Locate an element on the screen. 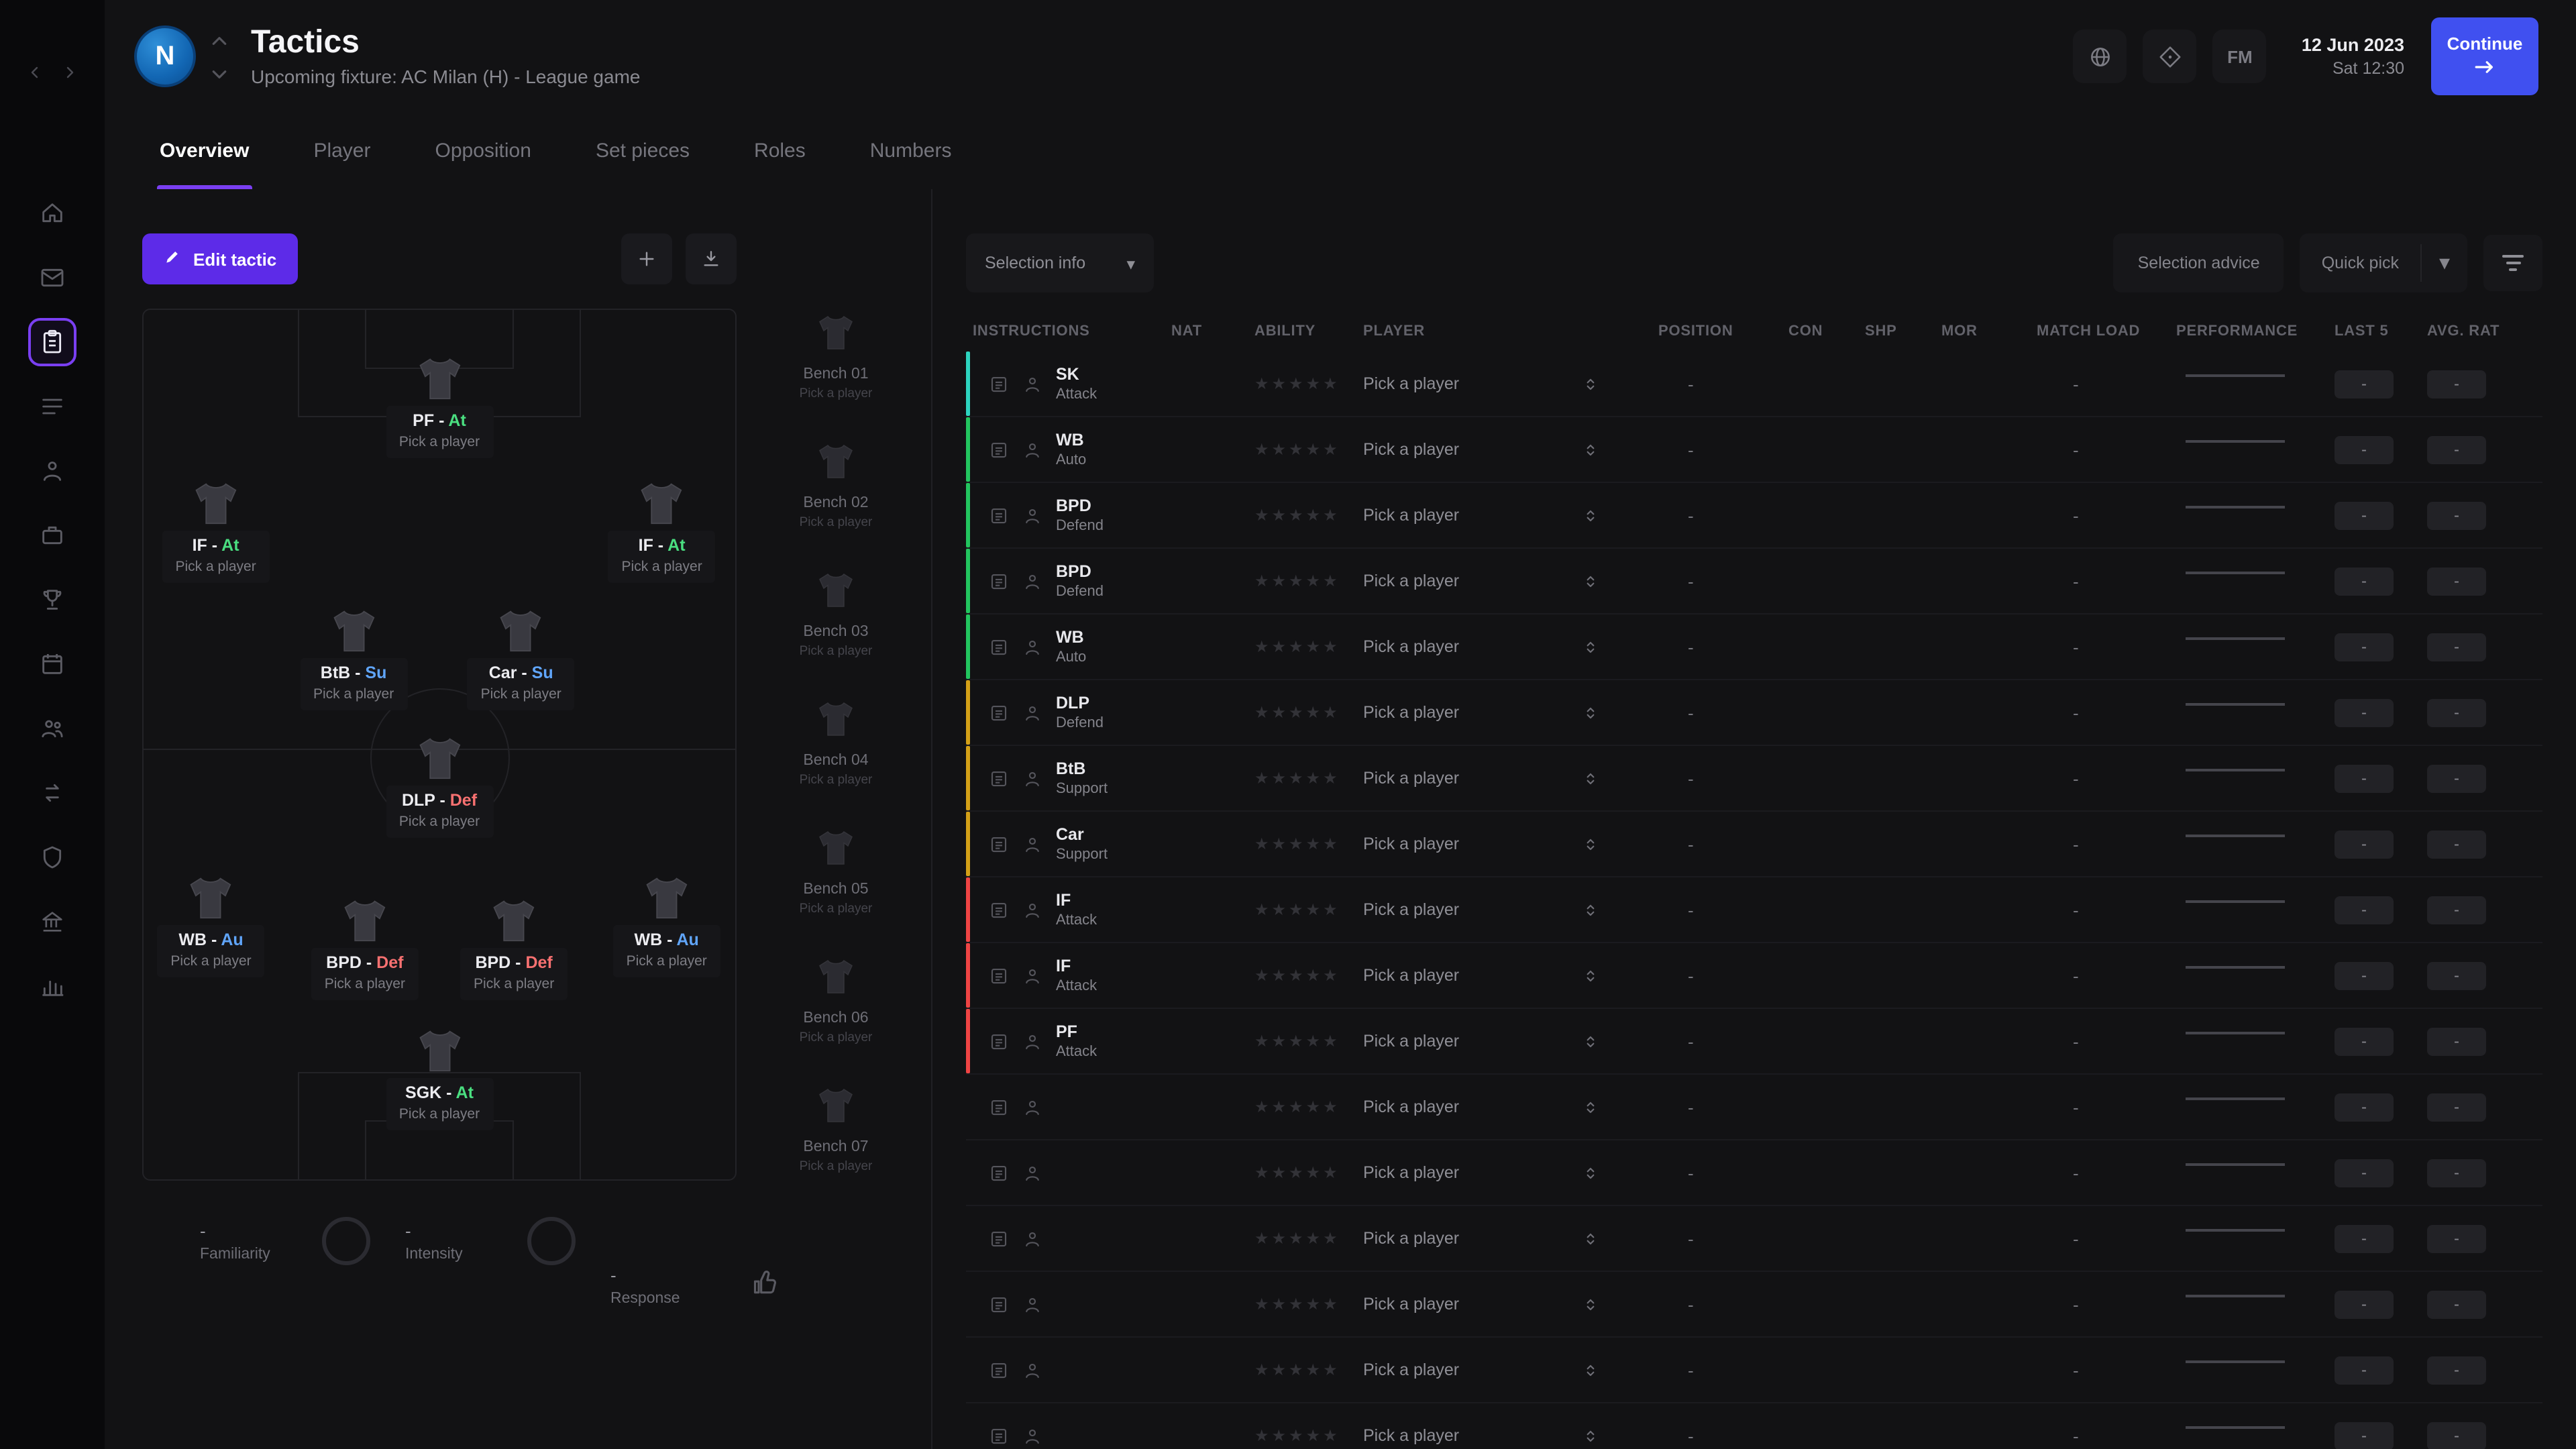  download-tactic-button is located at coordinates (711, 258).